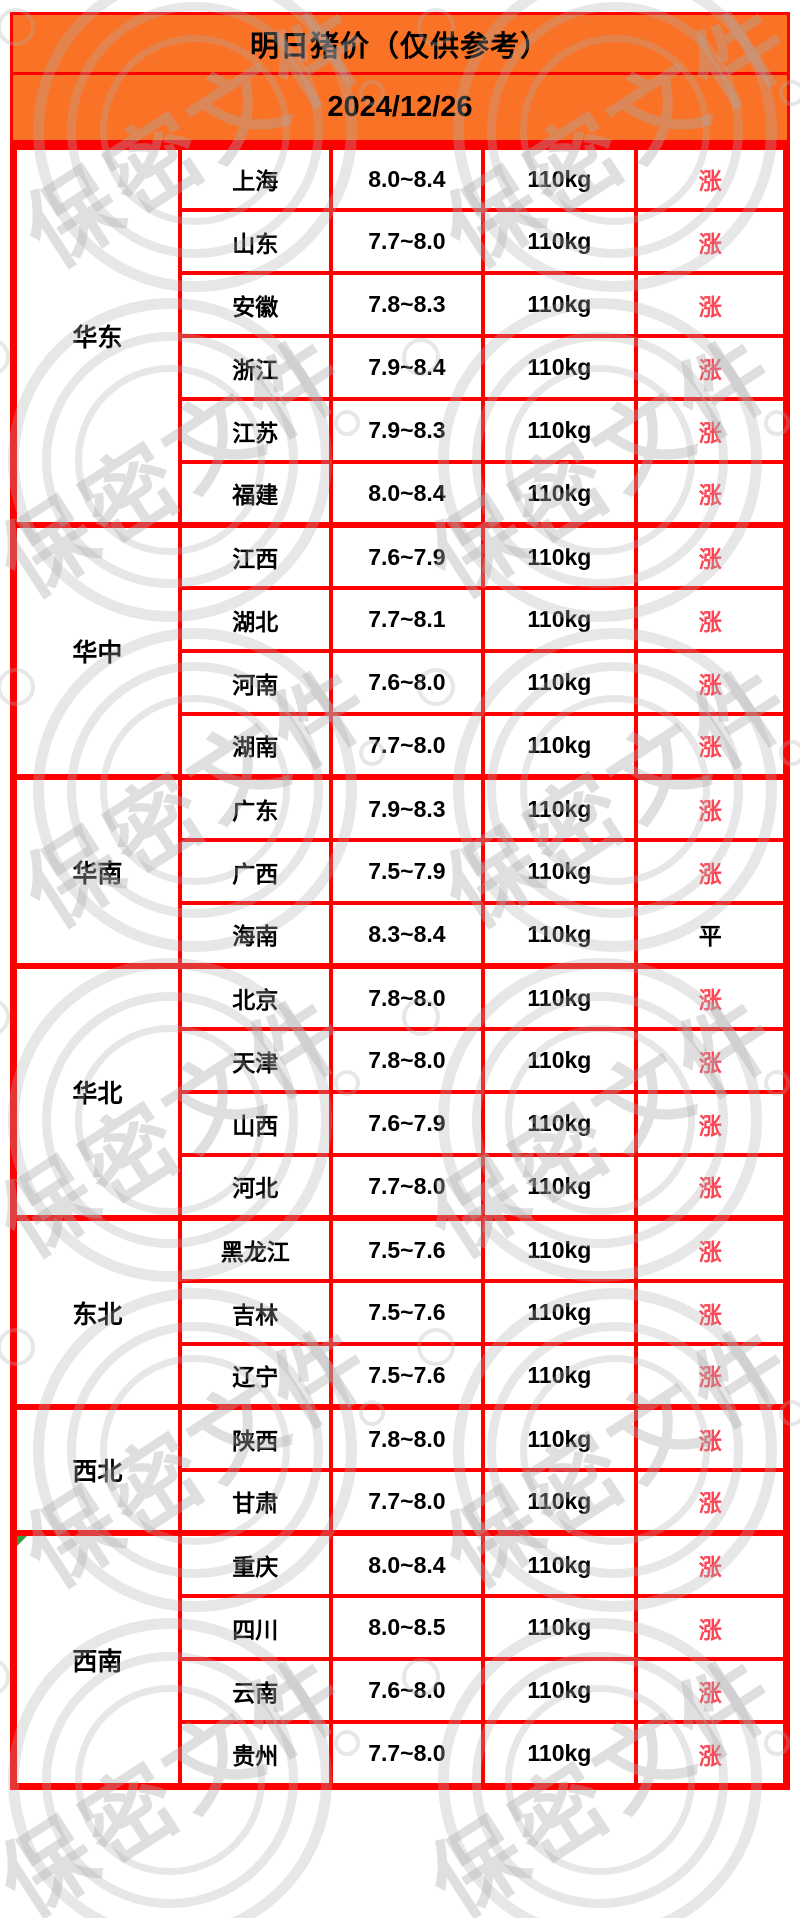 Image resolution: width=800 pixels, height=1918 pixels. Describe the element at coordinates (401, 619) in the screenshot. I see `table-row: 湖北 7.7~8.1 110kg 涨` at that location.